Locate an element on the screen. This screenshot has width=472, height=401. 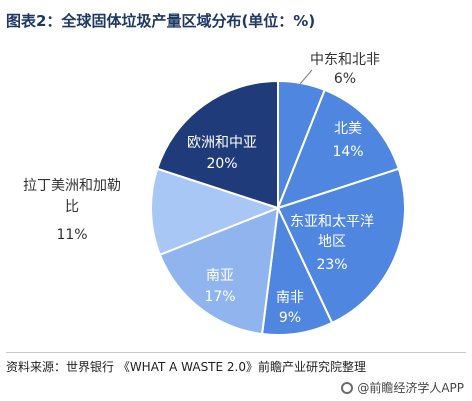
slice-value-label: 9% is located at coordinates (290, 318).